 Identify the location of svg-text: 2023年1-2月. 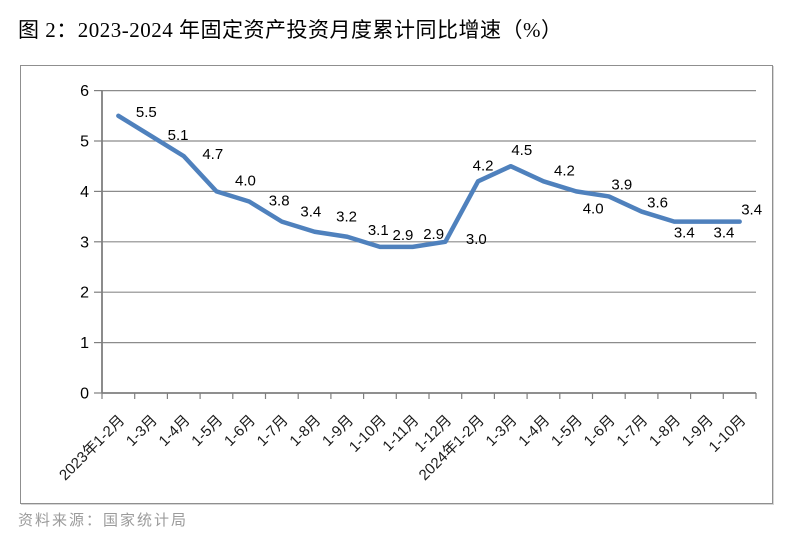
(92, 448).